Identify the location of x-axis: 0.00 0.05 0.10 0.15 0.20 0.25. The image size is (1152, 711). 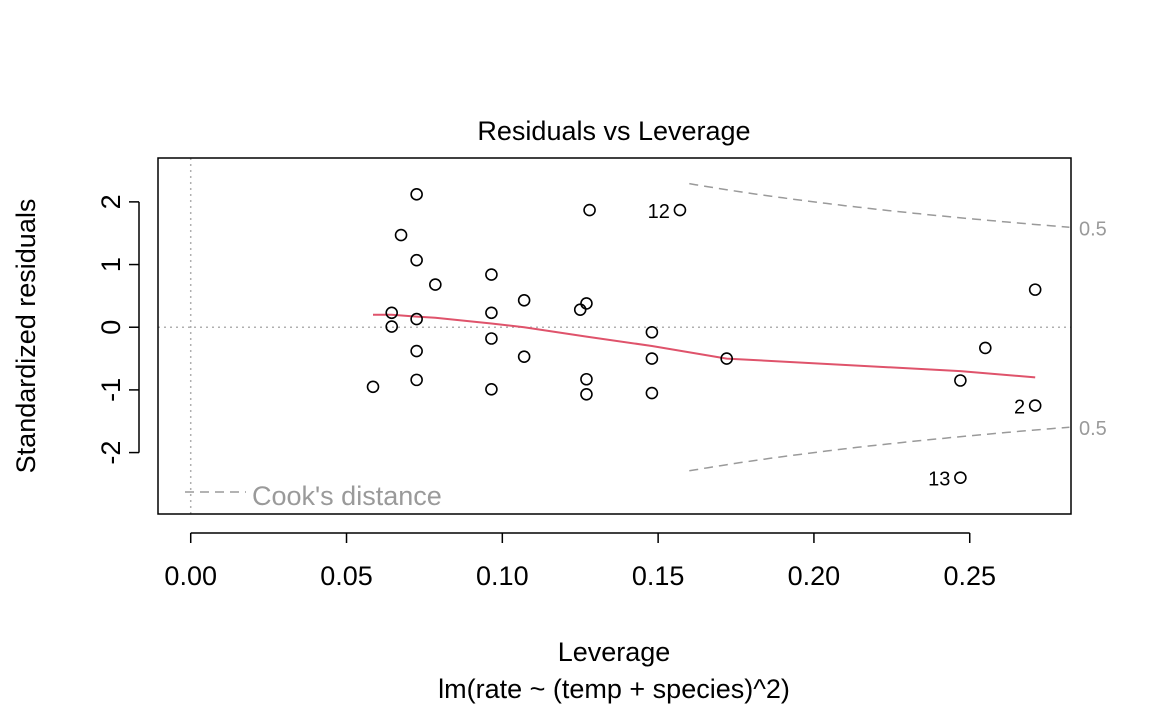
(580, 561).